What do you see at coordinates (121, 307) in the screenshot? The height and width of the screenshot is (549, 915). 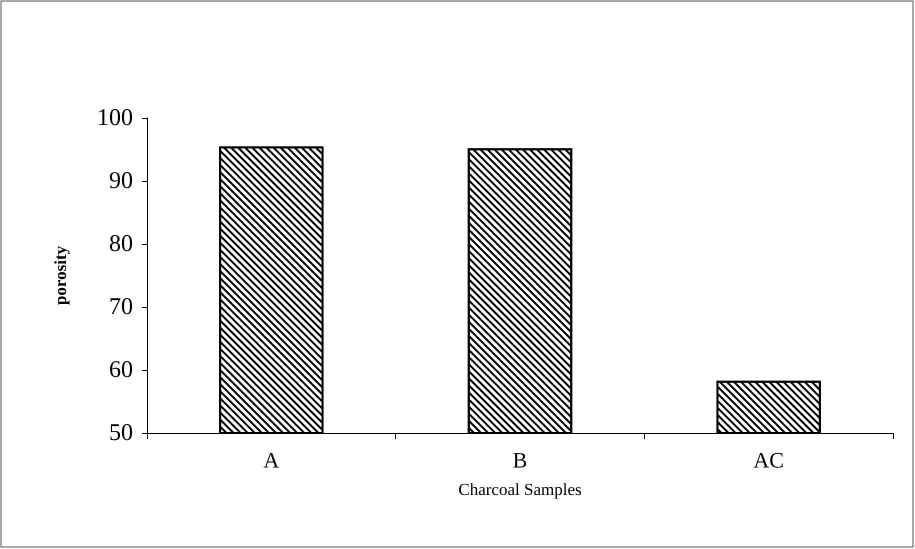 I see `y-tick-label: 70` at bounding box center [121, 307].